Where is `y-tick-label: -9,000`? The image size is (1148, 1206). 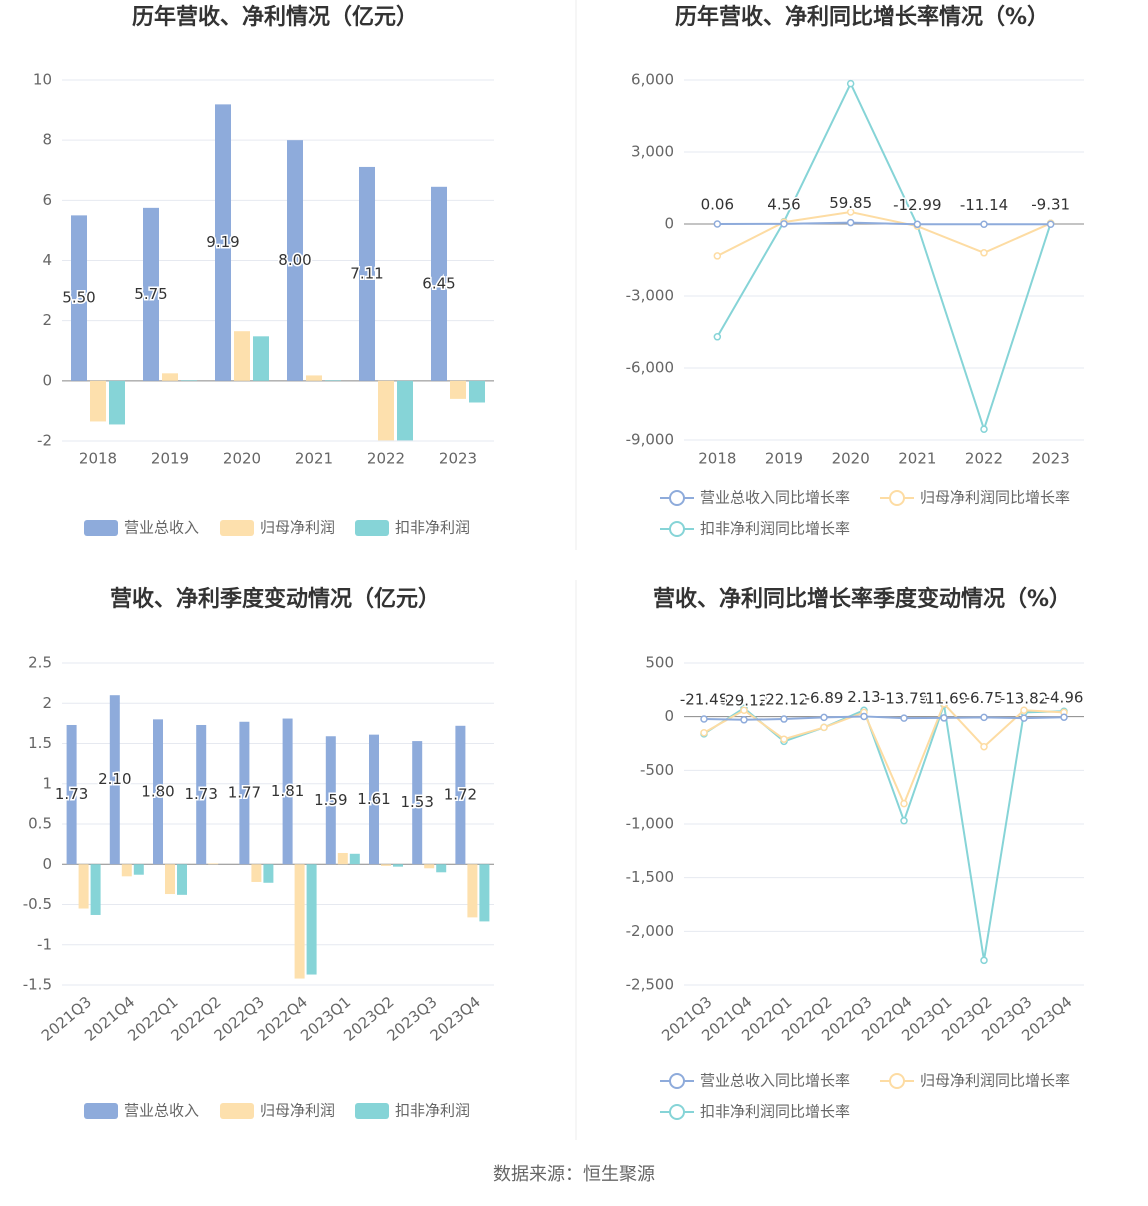 y-tick-label: -9,000 is located at coordinates (650, 440).